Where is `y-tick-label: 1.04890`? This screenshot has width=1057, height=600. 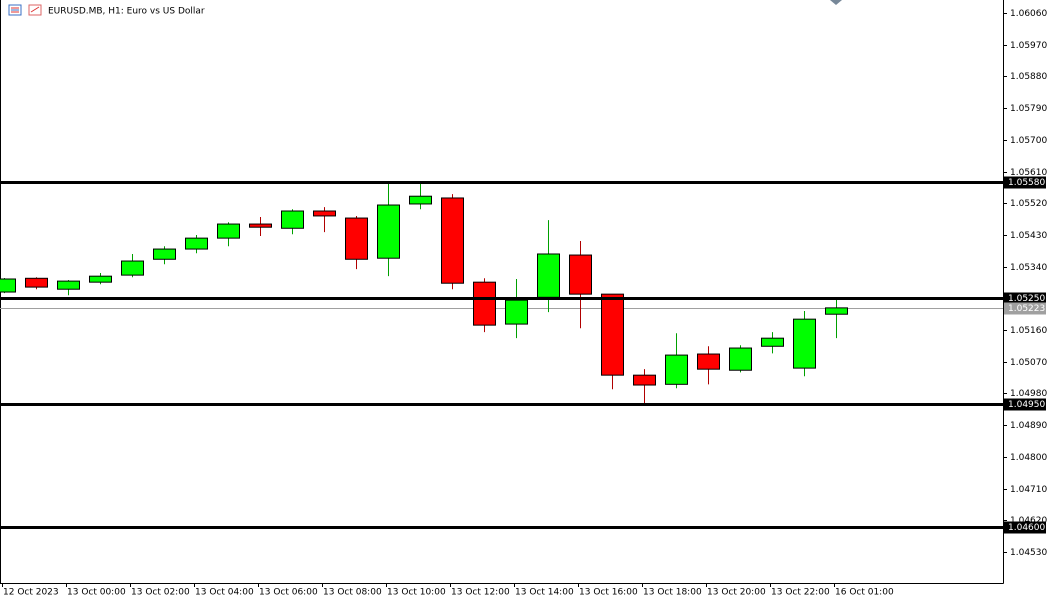
y-tick-label: 1.04890 is located at coordinates (1028, 426).